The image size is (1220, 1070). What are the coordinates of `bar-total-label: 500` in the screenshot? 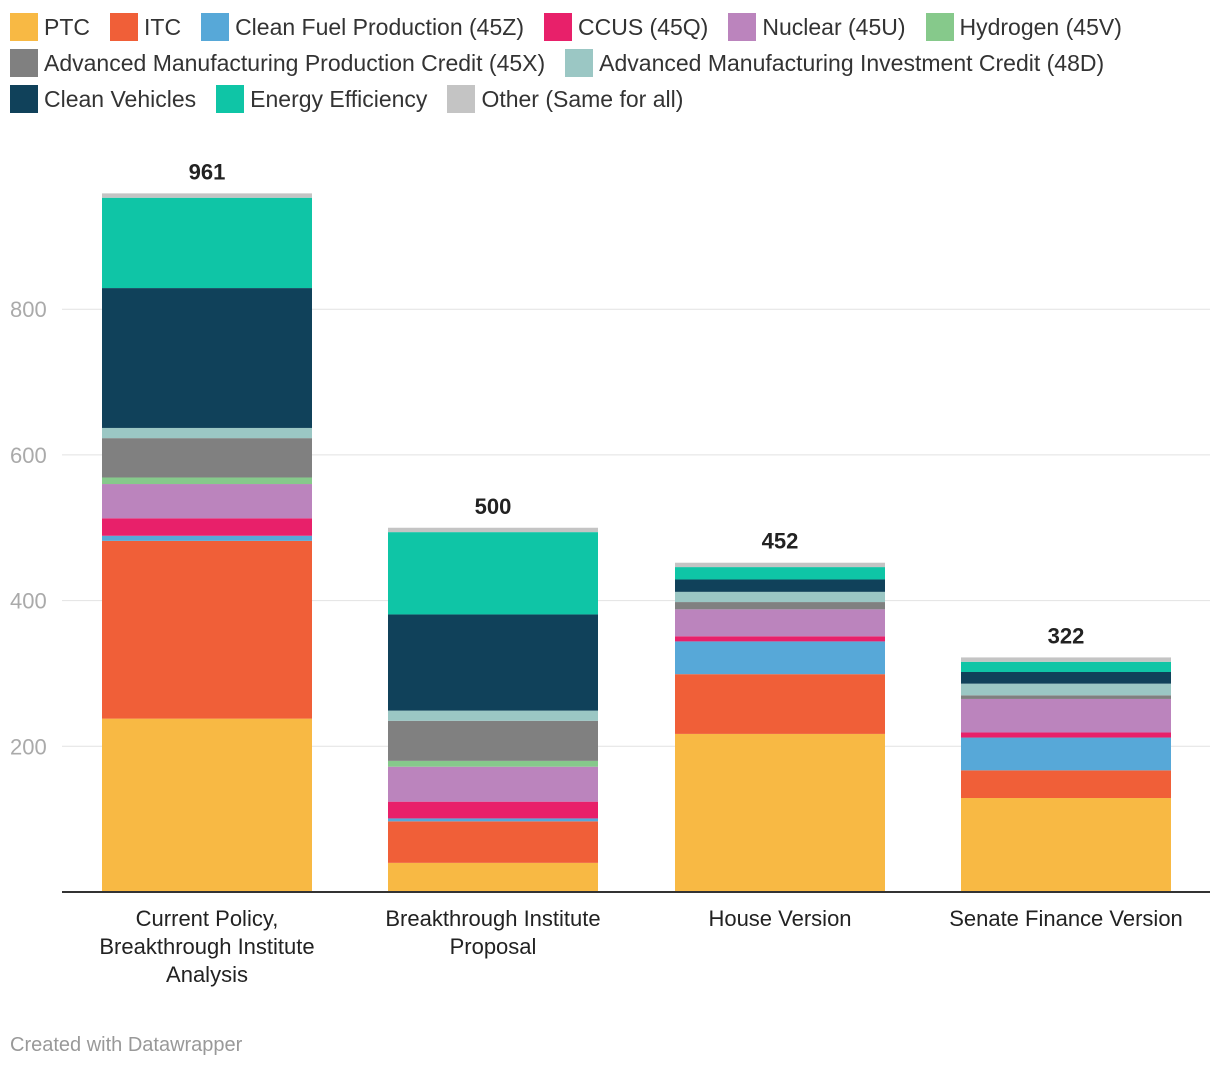 It's located at (493, 506).